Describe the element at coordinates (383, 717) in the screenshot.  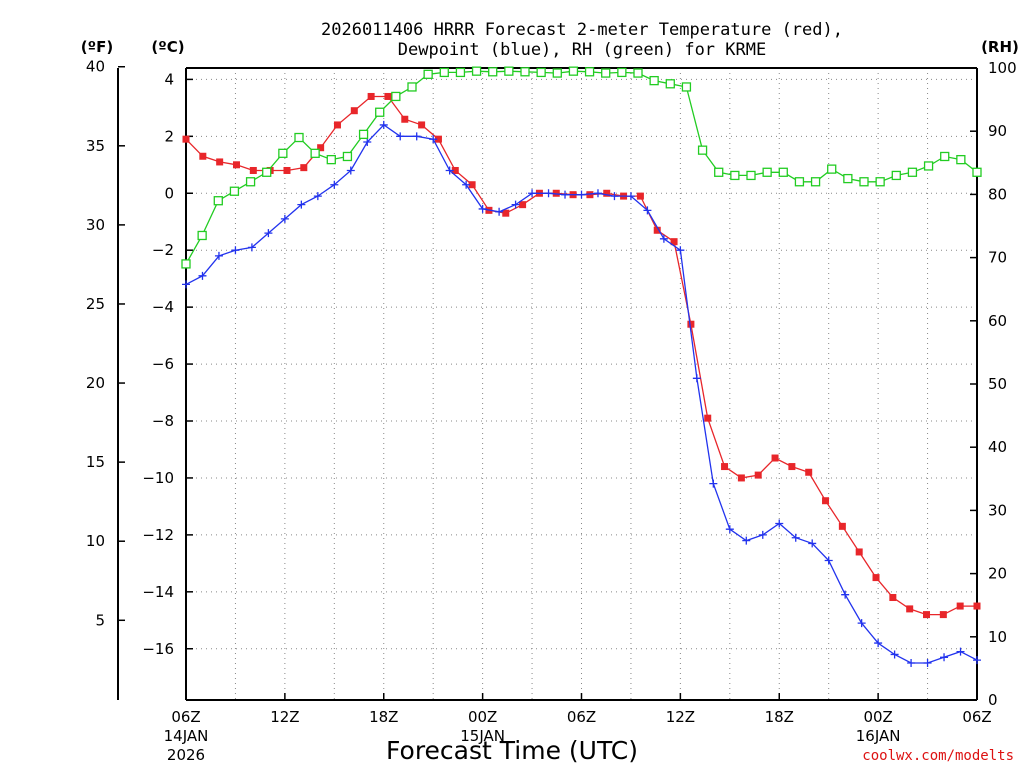
I see `x-tick-label: 18Z` at that location.